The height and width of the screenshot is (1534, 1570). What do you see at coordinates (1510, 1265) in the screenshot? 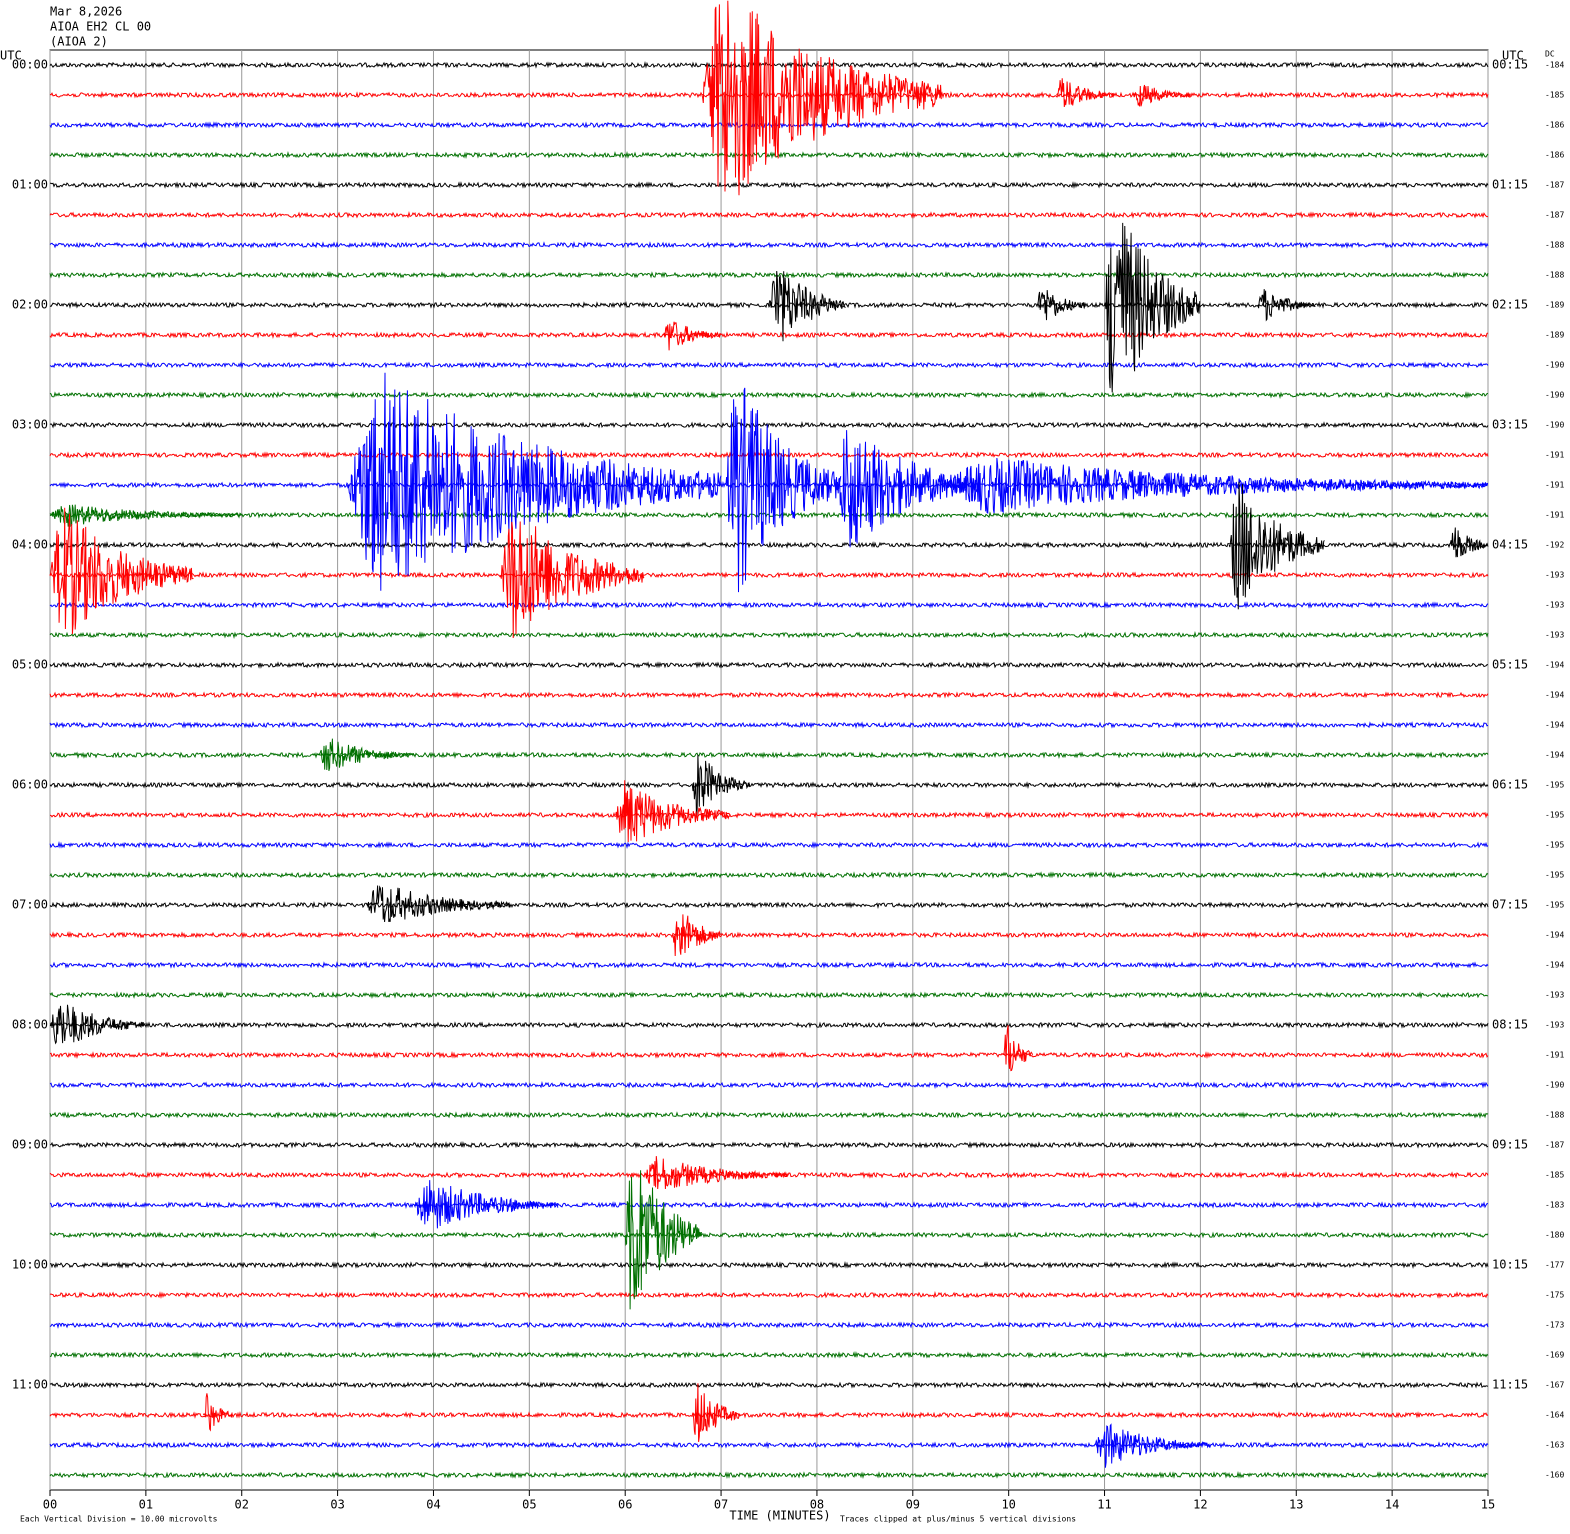
I see `right-time-label: 10:15` at bounding box center [1510, 1265].